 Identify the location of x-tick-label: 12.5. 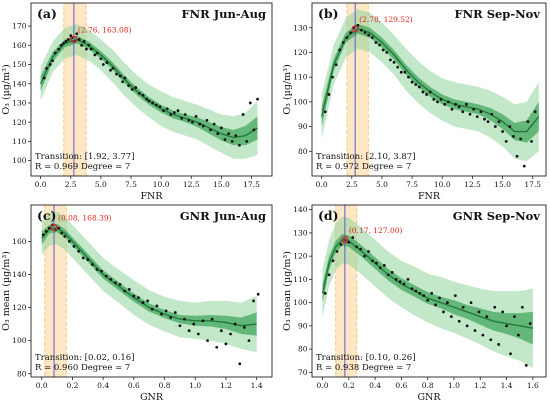
(191, 184).